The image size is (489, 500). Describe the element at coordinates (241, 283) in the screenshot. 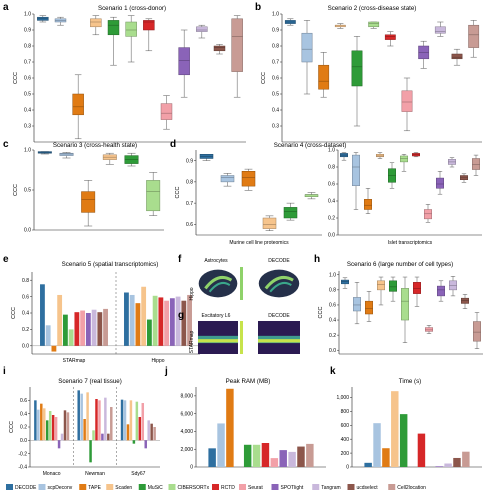

I see `f-colorbar` at that location.